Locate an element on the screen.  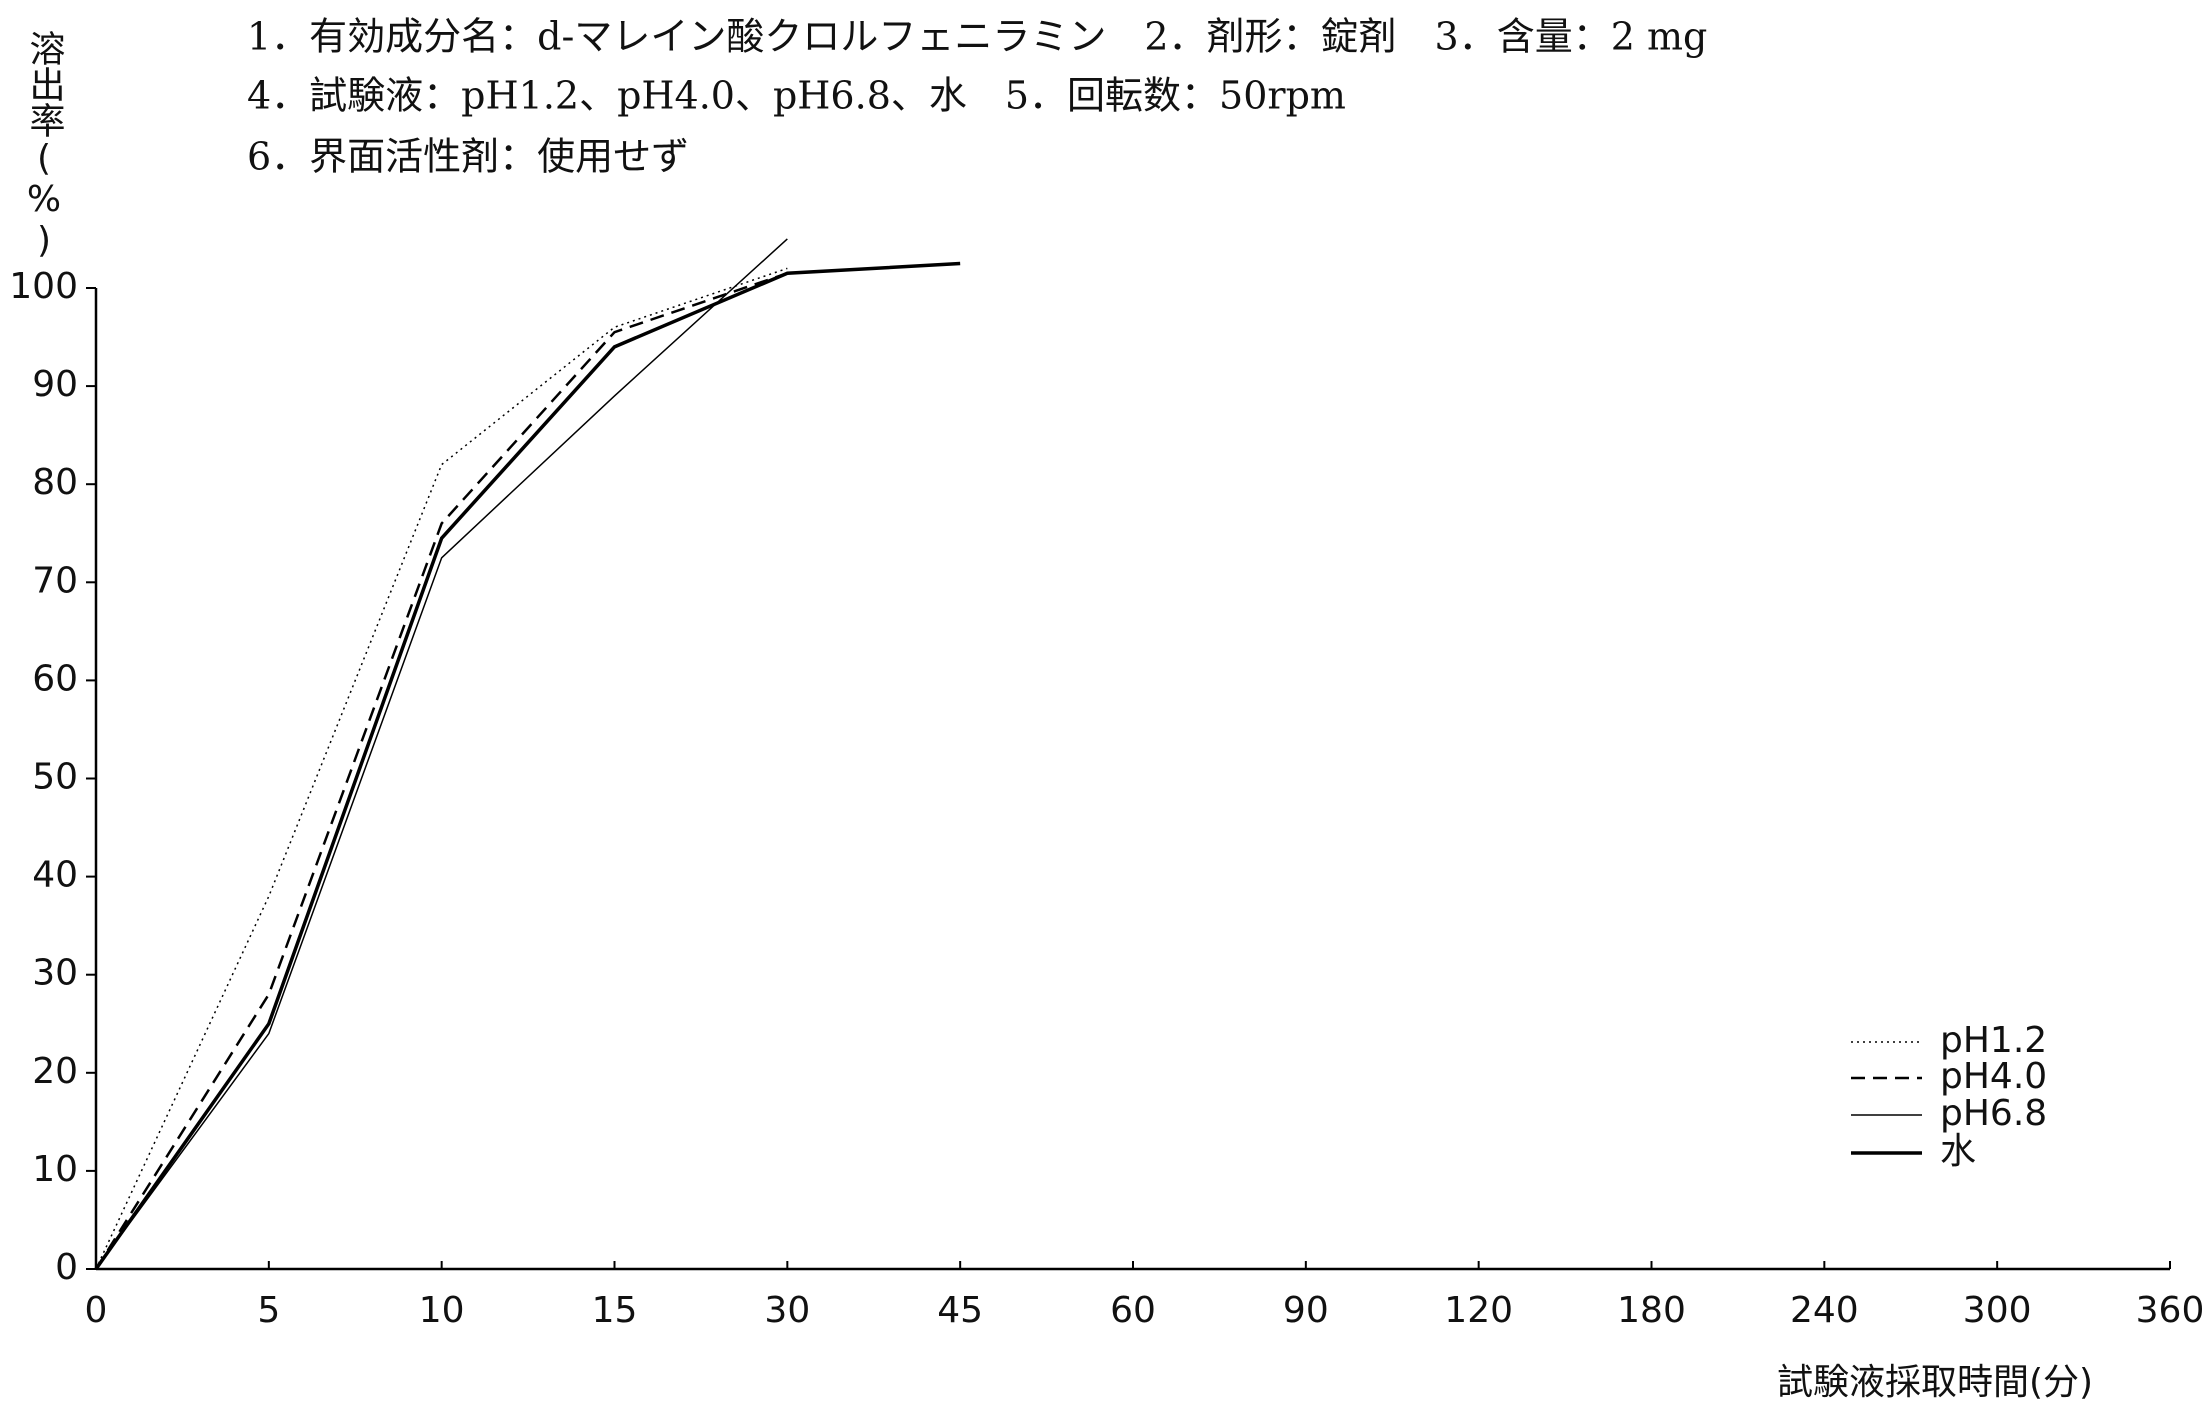
y-tick-label: 80 is located at coordinates (55, 482).